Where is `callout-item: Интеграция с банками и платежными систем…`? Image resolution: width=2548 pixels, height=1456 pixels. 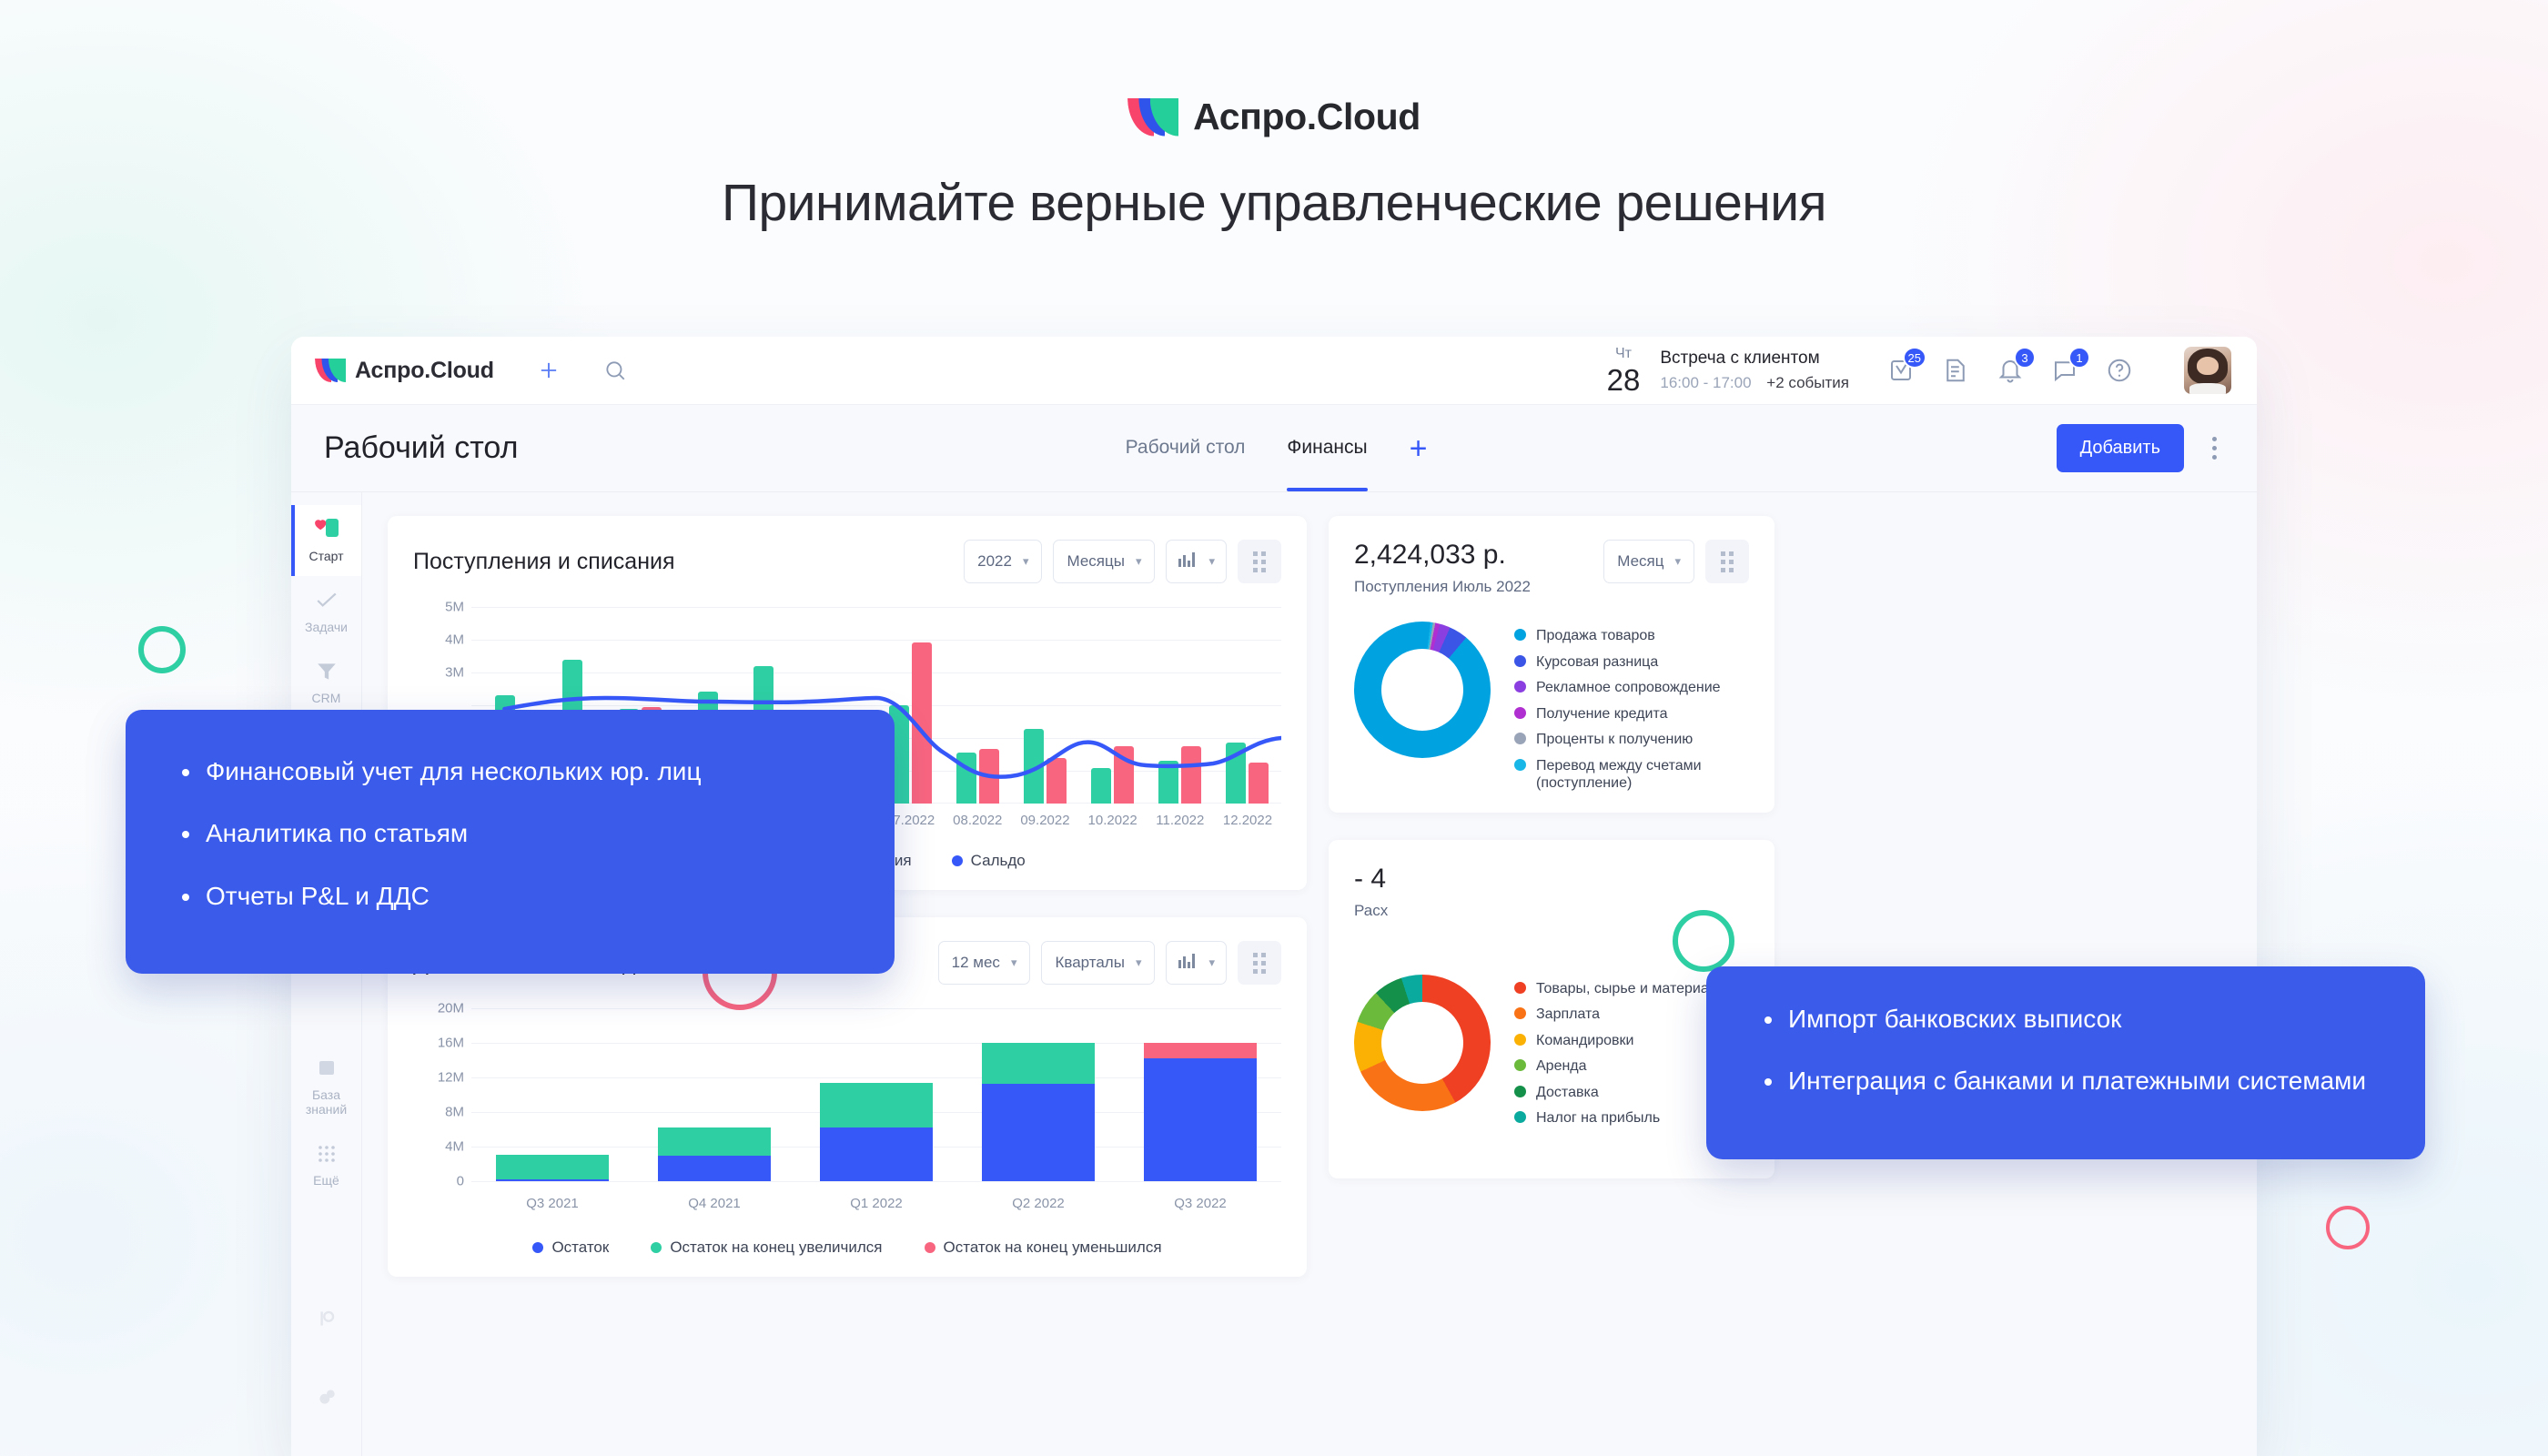 callout-item: Интеграция с банками и платежными систем… is located at coordinates (2065, 1081).